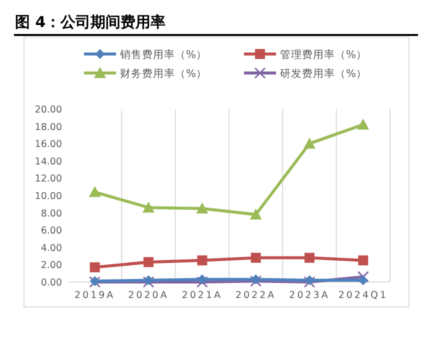 This screenshot has width=431, height=350. I want to click on legend-label: 研发费用率（%）, so click(323, 73).